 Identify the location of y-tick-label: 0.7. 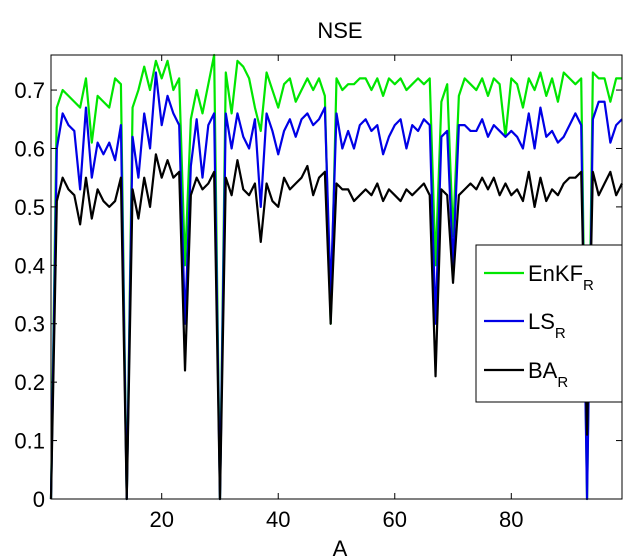
(29, 90).